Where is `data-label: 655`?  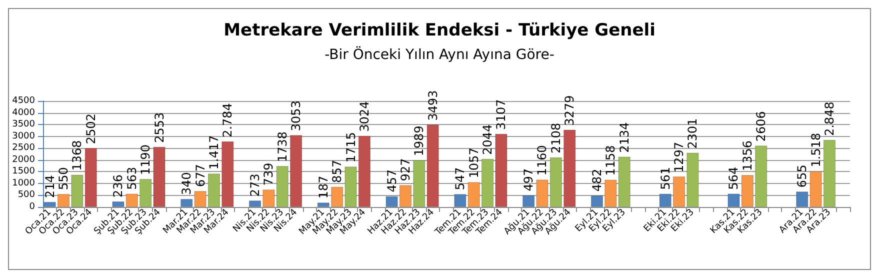 data-label: 655 is located at coordinates (802, 176).